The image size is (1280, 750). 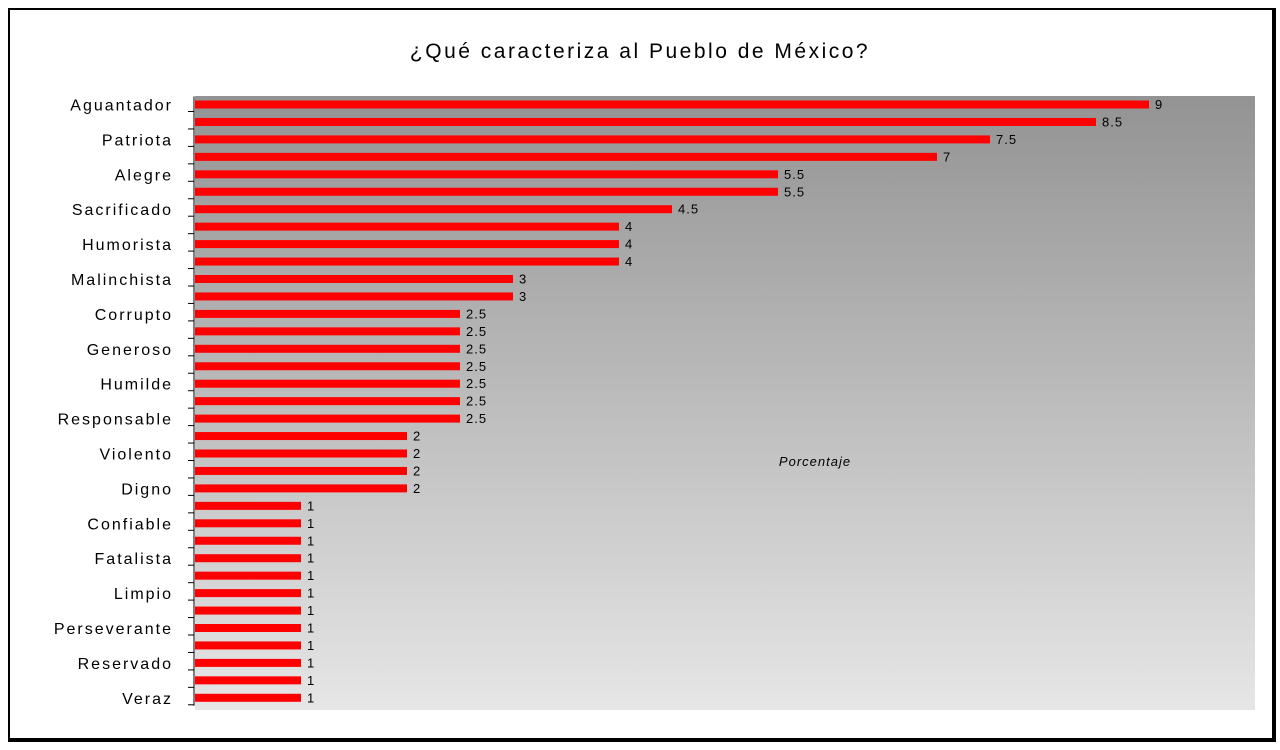 What do you see at coordinates (1006, 139) in the screenshot?
I see `data-label: 7.5` at bounding box center [1006, 139].